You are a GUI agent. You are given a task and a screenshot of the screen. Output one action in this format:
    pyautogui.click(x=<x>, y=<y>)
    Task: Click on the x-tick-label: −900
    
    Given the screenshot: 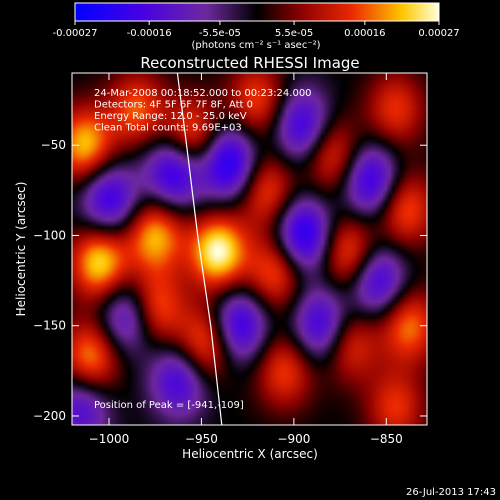 What is the action you would take?
    pyautogui.click(x=293, y=439)
    